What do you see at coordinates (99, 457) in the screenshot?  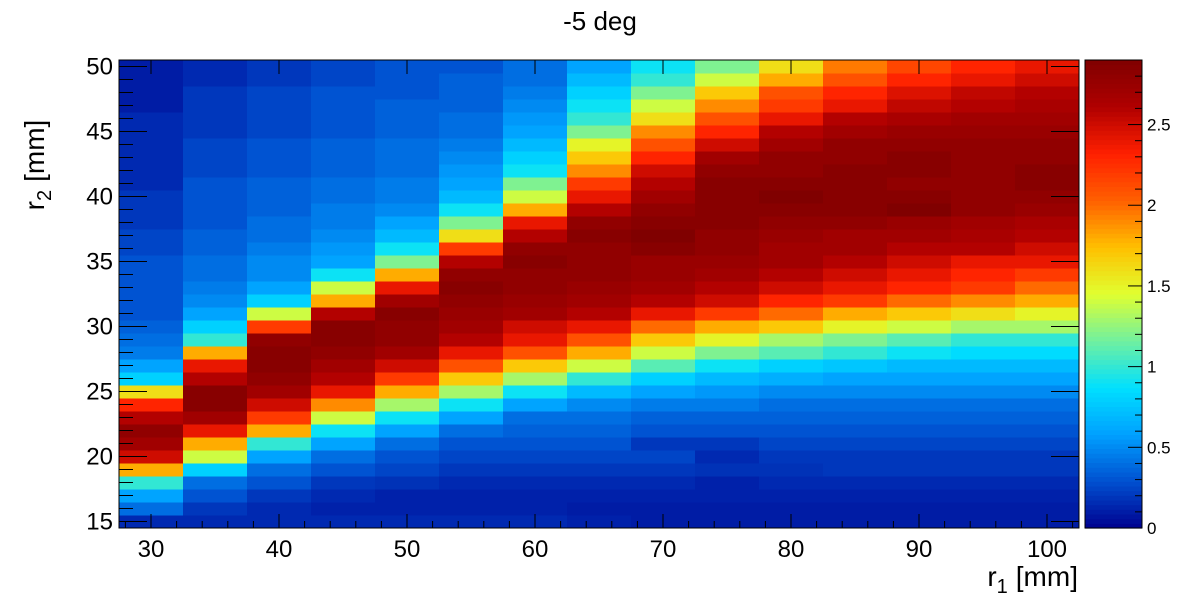 I see `y-tick-label: 20` at bounding box center [99, 457].